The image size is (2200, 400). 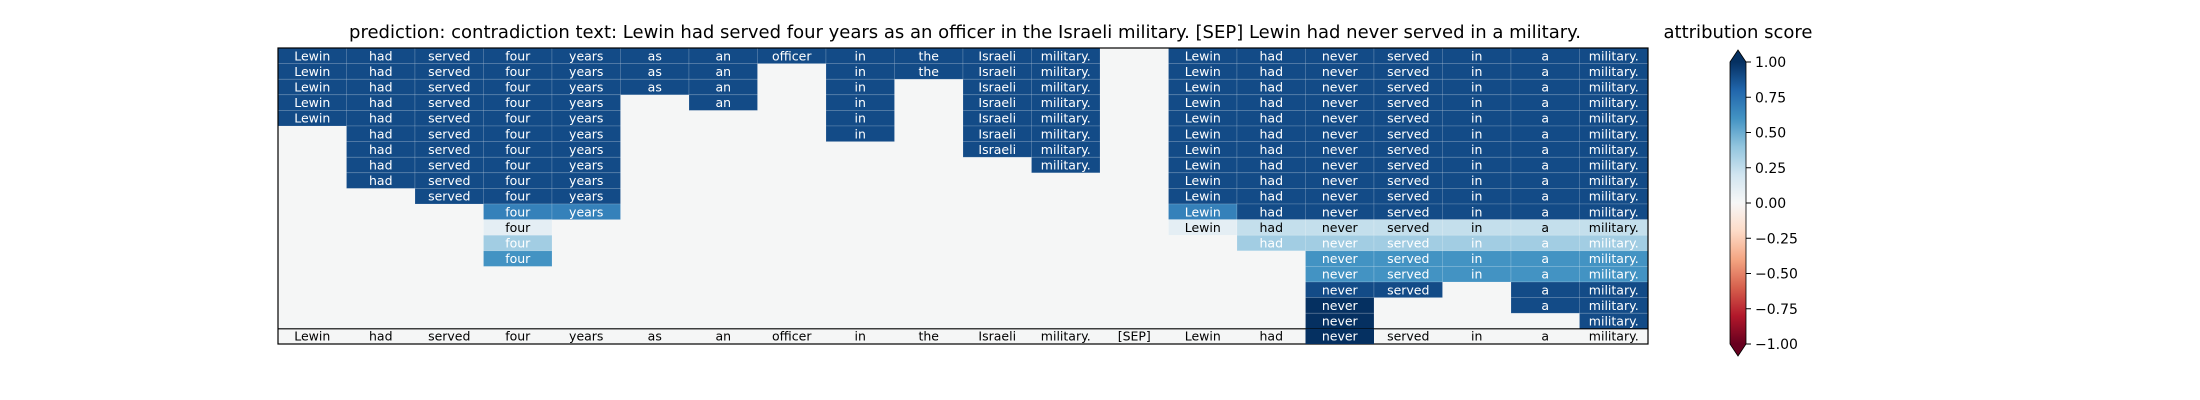 I want to click on baseline-token-label: served, so click(x=449, y=335).